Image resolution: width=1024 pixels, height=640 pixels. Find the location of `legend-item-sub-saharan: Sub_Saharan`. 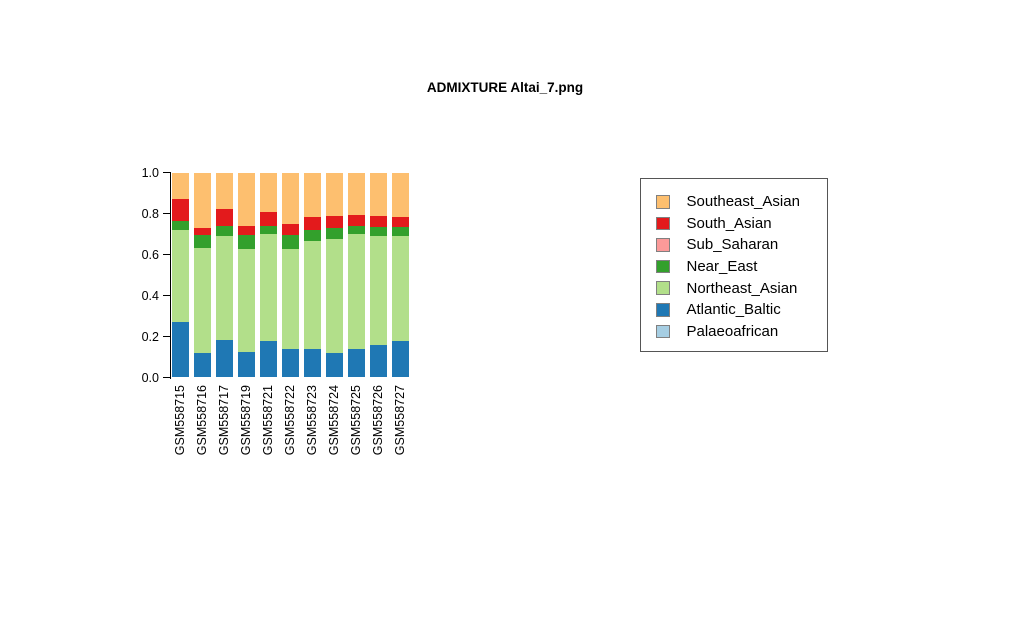

legend-item-sub-saharan: Sub_Saharan is located at coordinates (734, 245).